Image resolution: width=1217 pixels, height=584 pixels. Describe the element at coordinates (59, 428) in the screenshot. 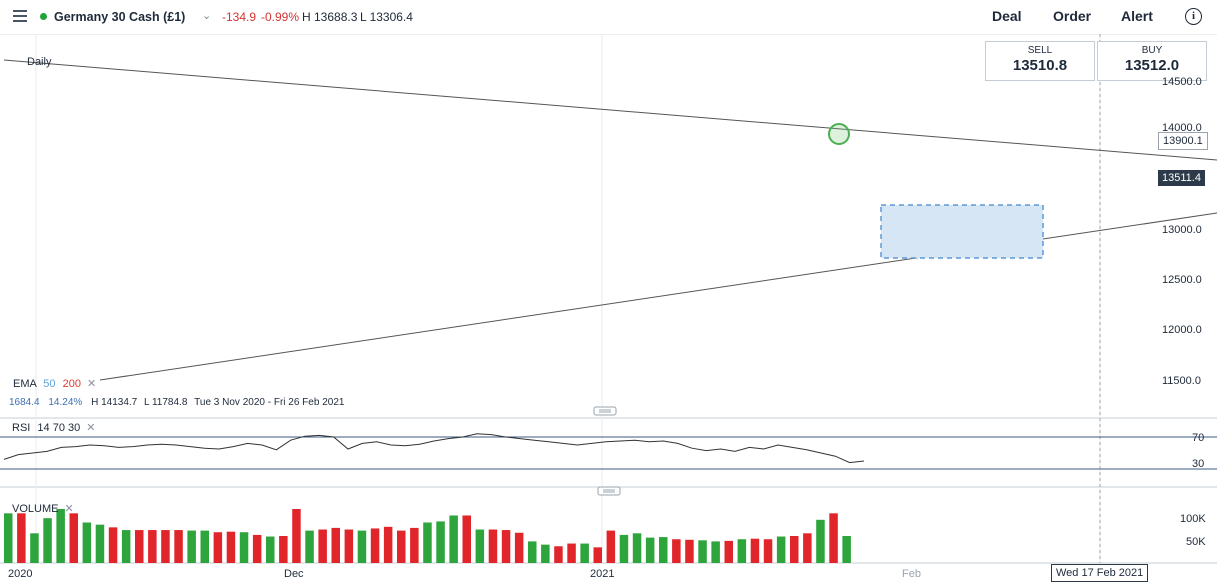

I see `rsi-params: 14 70 30` at that location.